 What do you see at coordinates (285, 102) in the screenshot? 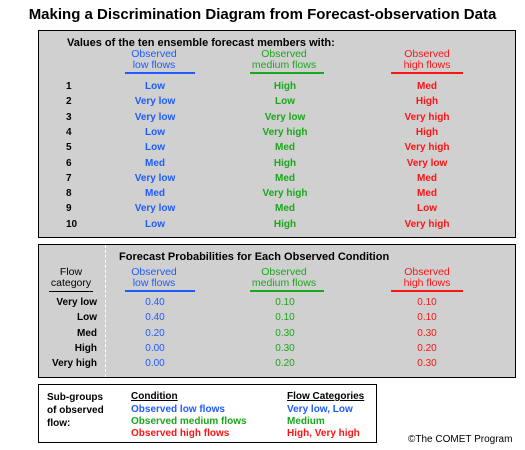
I see `member-value-medium: Low` at bounding box center [285, 102].